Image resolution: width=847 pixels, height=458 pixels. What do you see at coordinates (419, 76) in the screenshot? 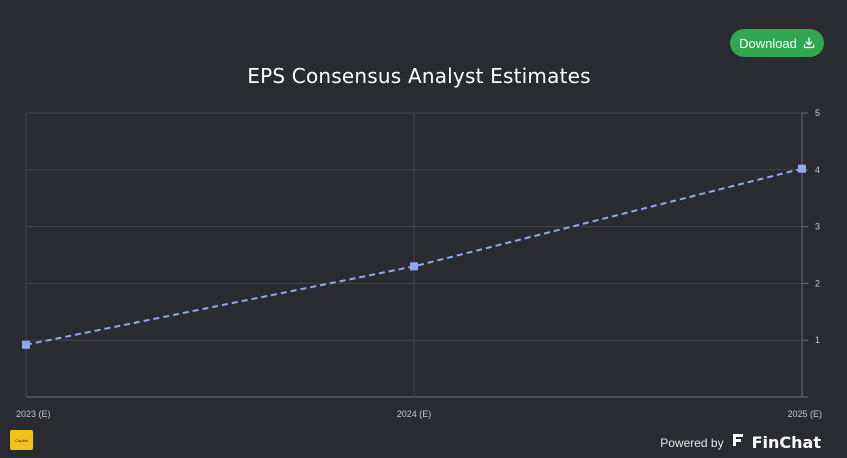
I see `chart-title: EPS Consensus Analyst Estimates` at bounding box center [419, 76].